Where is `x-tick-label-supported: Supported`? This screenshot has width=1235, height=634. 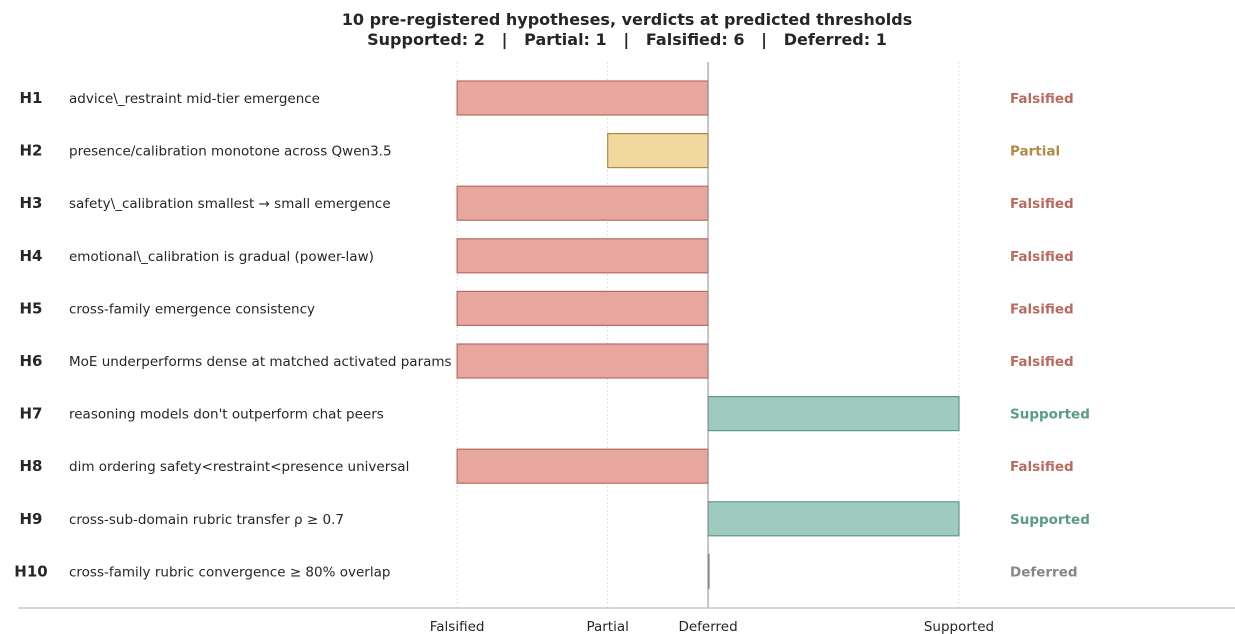
x-tick-label-supported: Supported is located at coordinates (959, 626).